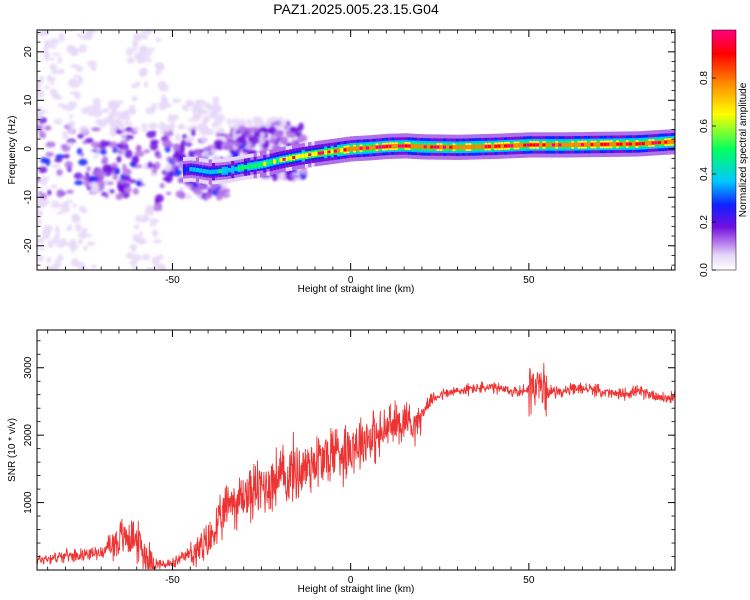  I want to click on colorbar-tick-label: 0.8, so click(704, 78).